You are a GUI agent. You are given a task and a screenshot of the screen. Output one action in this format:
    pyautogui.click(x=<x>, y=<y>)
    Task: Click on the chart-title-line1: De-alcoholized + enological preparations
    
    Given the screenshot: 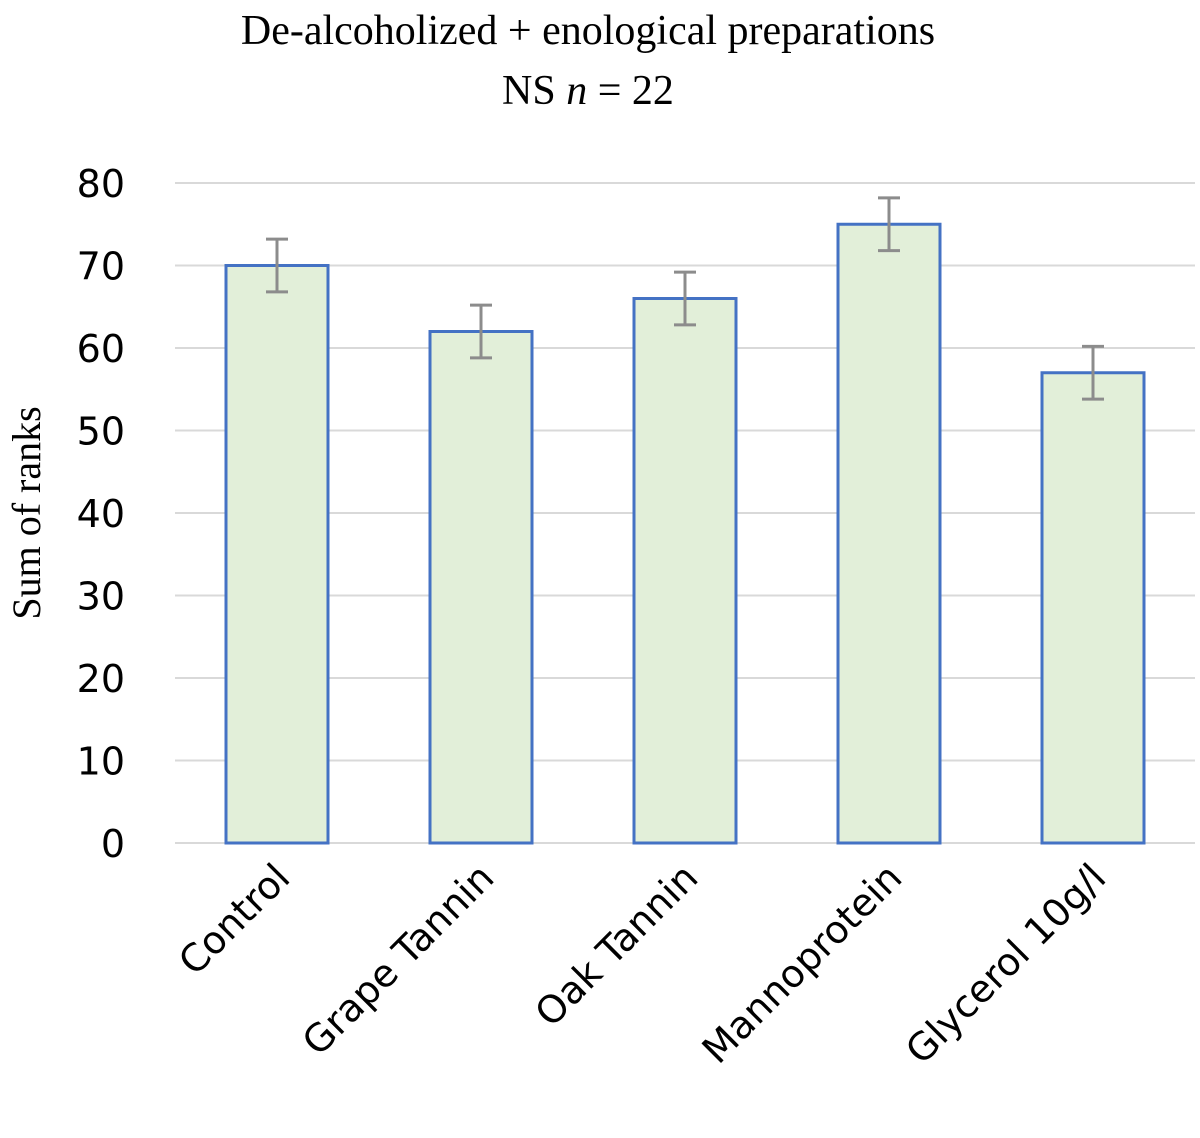 What is the action you would take?
    pyautogui.click(x=588, y=31)
    